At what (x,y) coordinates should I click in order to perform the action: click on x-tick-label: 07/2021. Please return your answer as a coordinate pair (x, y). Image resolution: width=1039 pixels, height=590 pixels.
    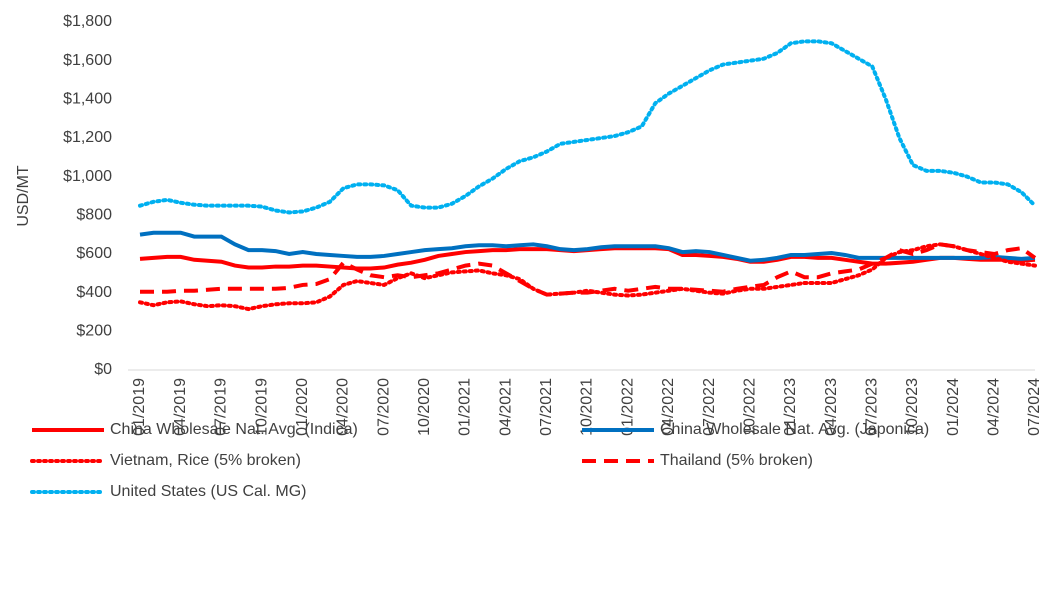
    Looking at the image, I should click on (546, 407).